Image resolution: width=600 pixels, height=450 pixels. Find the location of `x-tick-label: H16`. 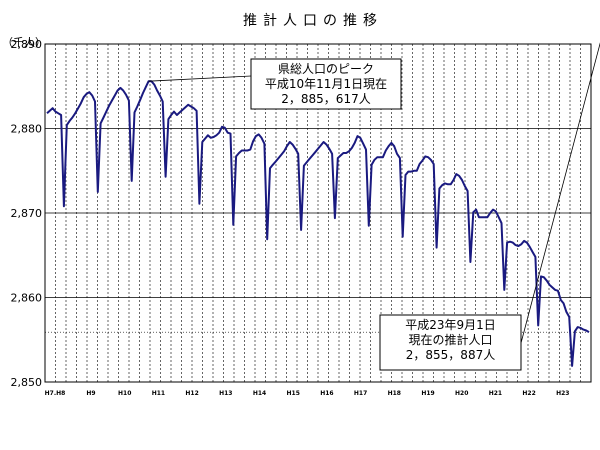

x-tick-label: H16 is located at coordinates (326, 393).